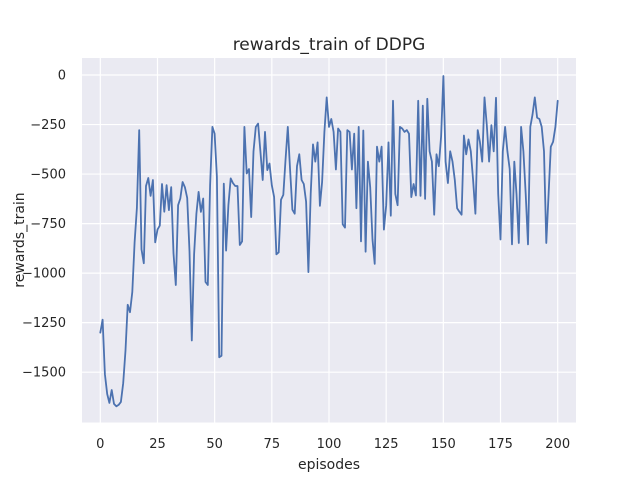  I want to click on y-axis-label: rewards_train, so click(20, 239).